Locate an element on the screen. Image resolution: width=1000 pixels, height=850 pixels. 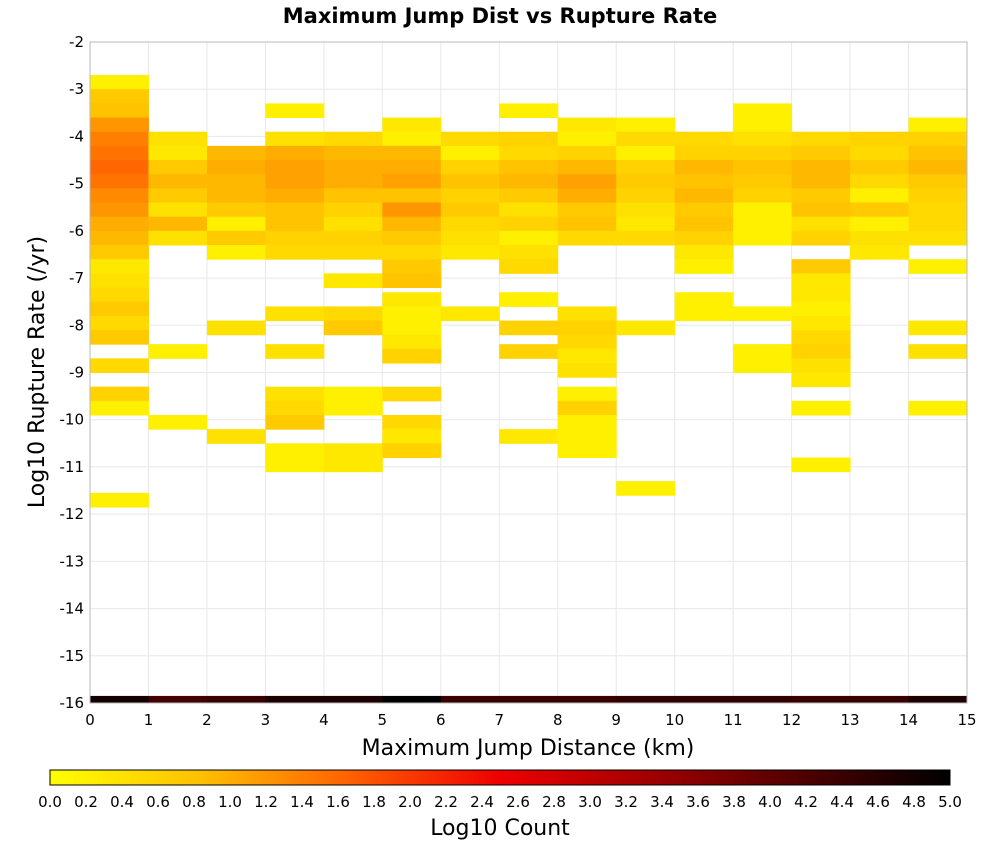
x-tick-label: 2 is located at coordinates (207, 720).